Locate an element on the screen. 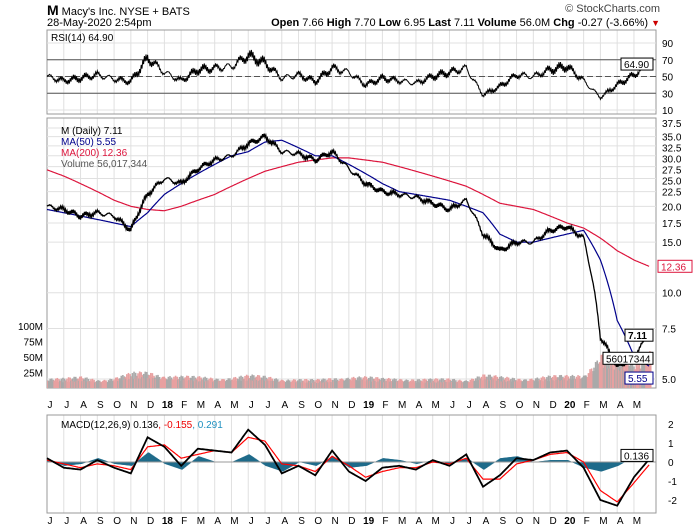 The width and height of the screenshot is (700, 530). macd-legend-value: , 0.291 is located at coordinates (207, 425).